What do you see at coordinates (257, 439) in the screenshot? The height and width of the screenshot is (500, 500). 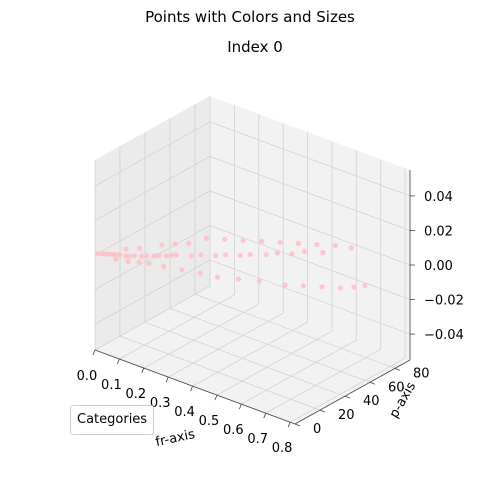 I see `x-tick-label-7: 0.7` at bounding box center [257, 439].